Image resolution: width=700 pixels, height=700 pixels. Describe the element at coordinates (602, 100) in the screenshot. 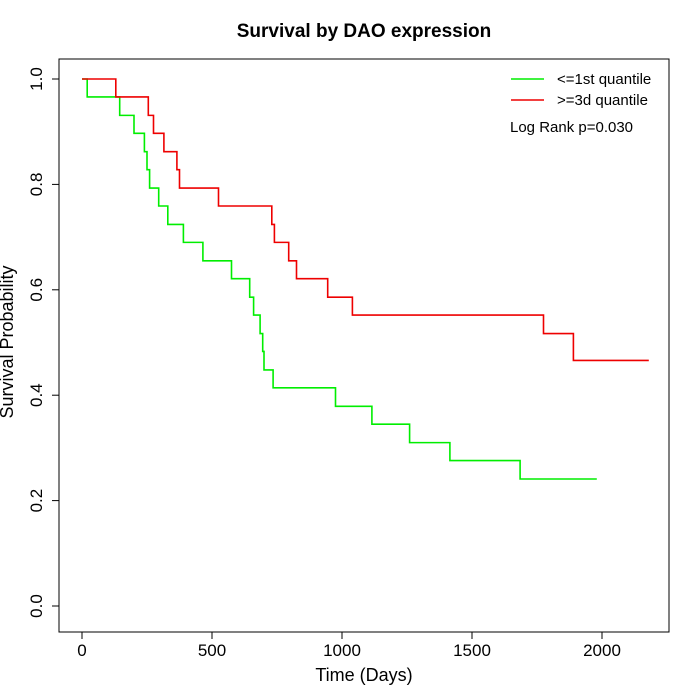

I see `legend-label: >=3d quantile` at that location.